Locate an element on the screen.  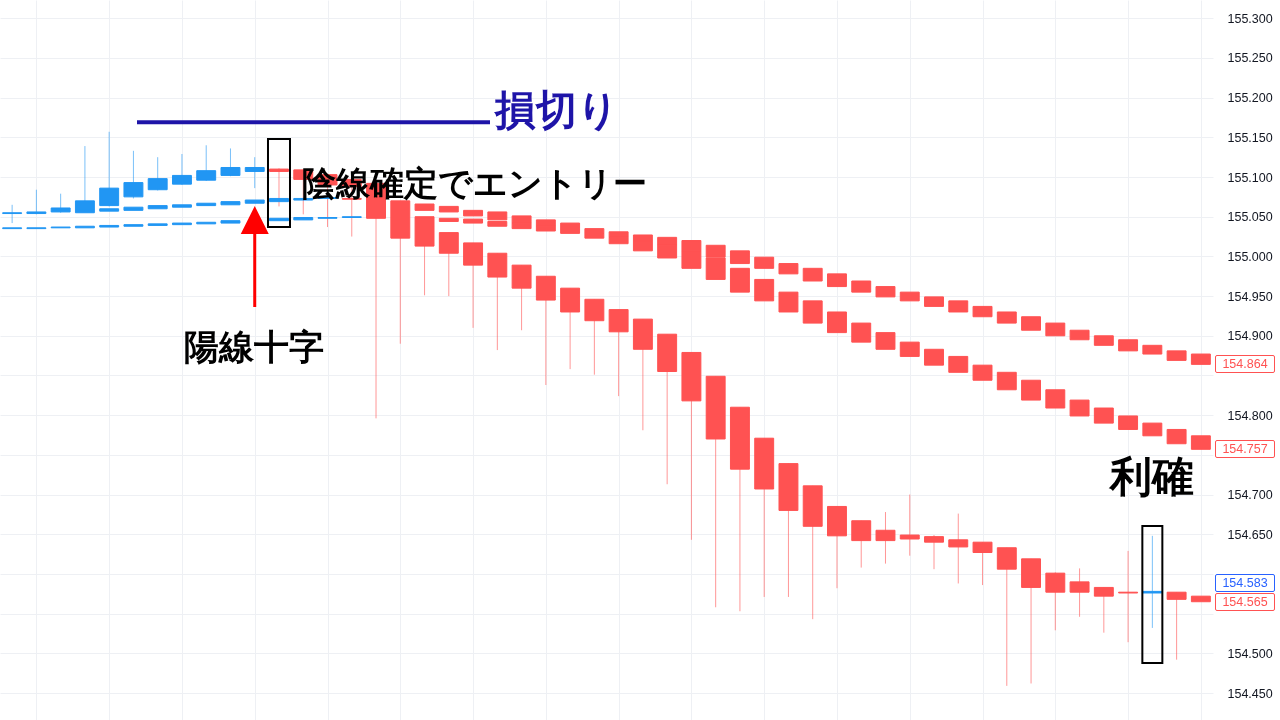
text: 154.583 is located at coordinates (1245, 583).